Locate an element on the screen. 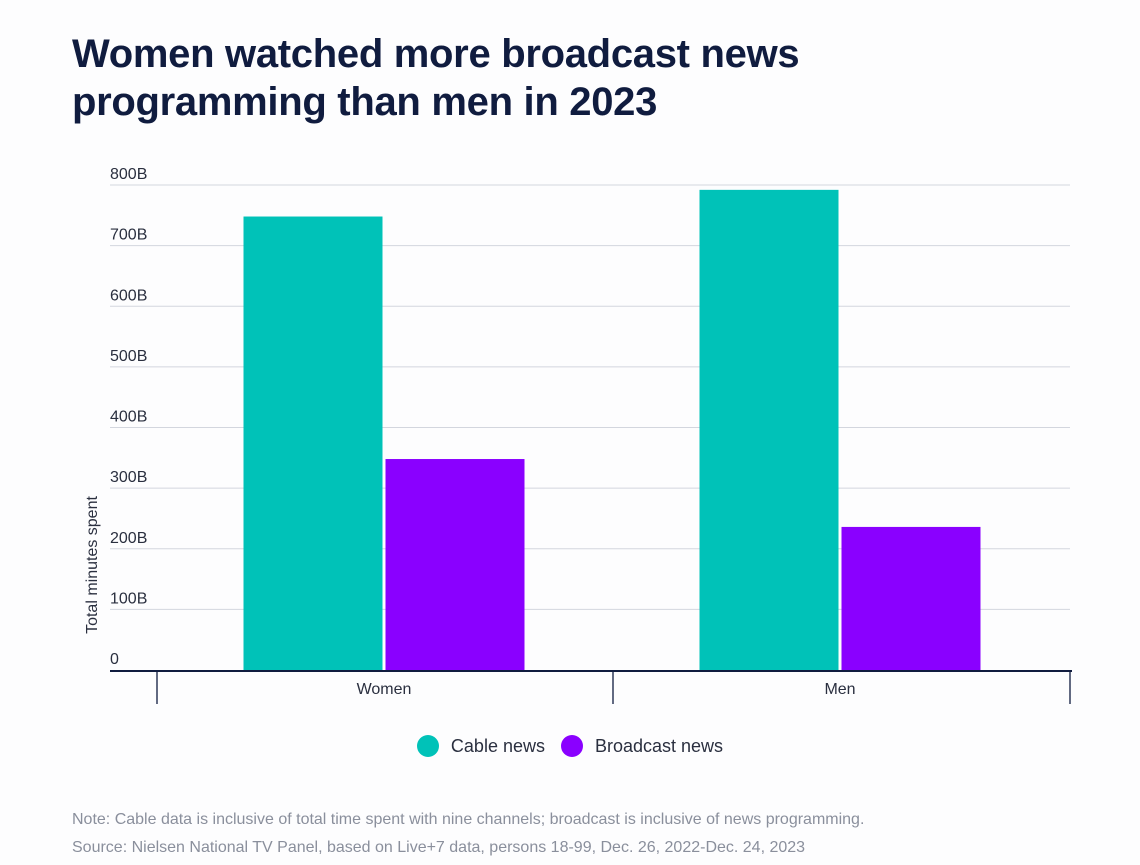 Image resolution: width=1140 pixels, height=865 pixels. bar-cable-news-men is located at coordinates (769, 429).